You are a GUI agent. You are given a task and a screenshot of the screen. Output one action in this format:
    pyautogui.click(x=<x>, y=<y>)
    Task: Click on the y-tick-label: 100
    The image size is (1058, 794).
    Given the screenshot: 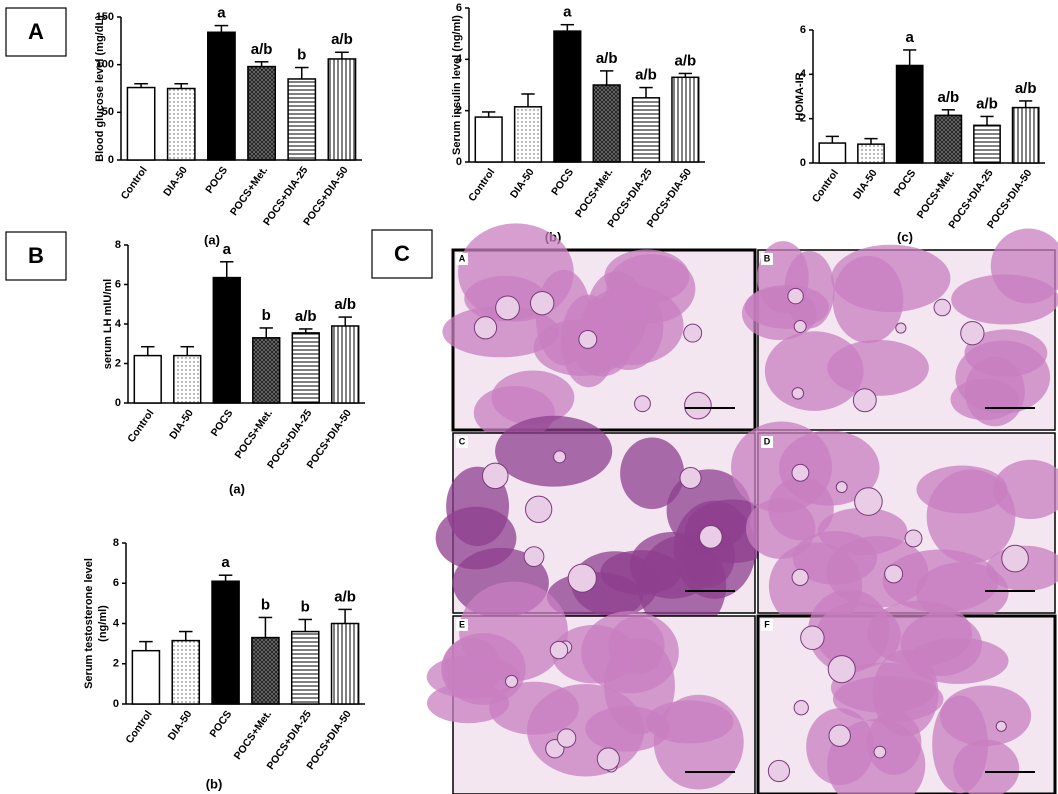 What is the action you would take?
    pyautogui.click(x=105, y=65)
    